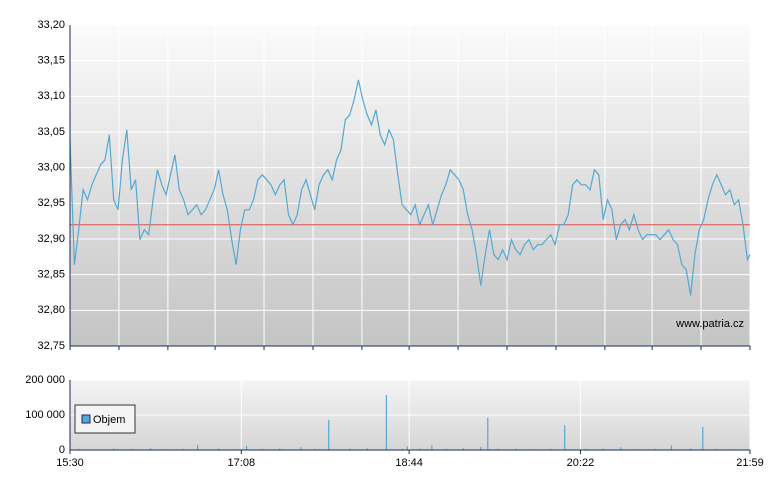 The width and height of the screenshot is (780, 490). What do you see at coordinates (70, 463) in the screenshot?
I see `x-tick-label: 15:30` at bounding box center [70, 463].